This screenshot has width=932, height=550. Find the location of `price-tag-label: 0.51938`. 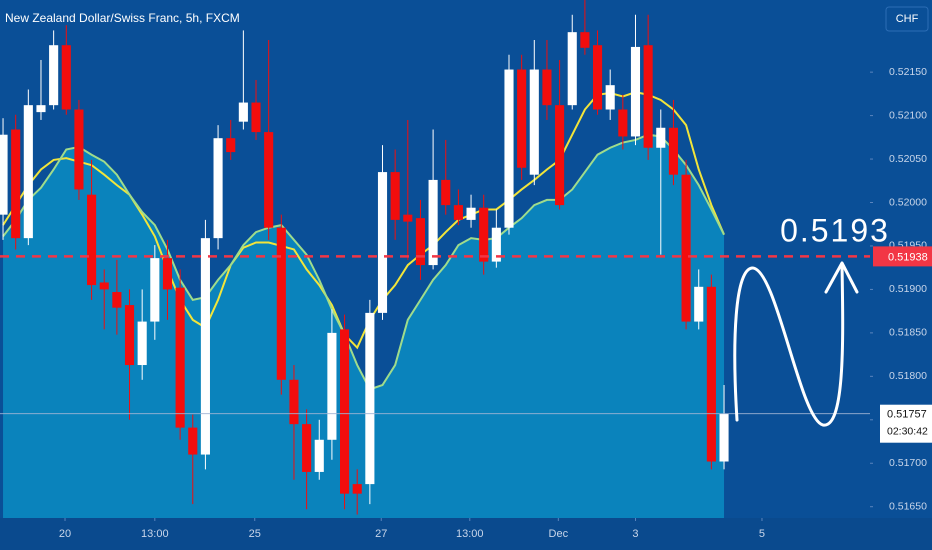

price-tag-label: 0.51938 is located at coordinates (908, 257).